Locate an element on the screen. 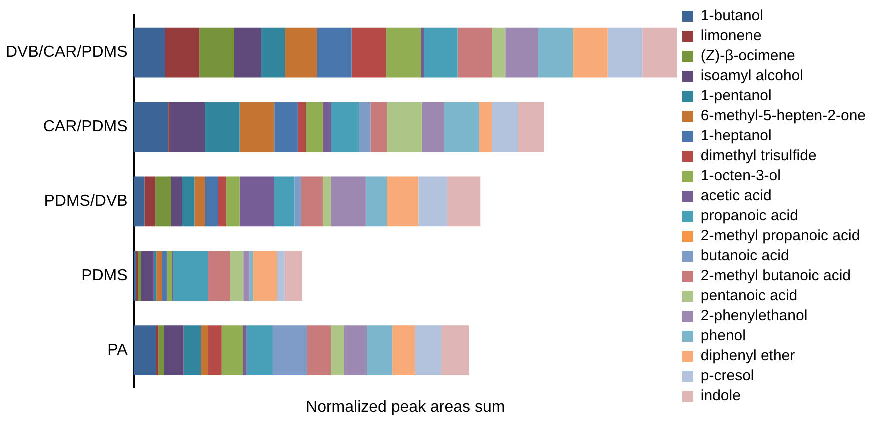 The height and width of the screenshot is (423, 880). y-tick-label: DVB/CAR/PDMS is located at coordinates (67, 53).